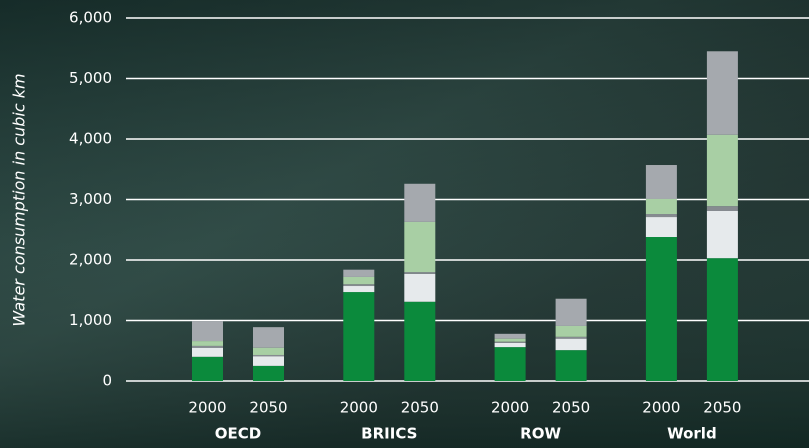 This screenshot has height=448, width=809. What do you see at coordinates (90, 199) in the screenshot?
I see `y-tick-label: 3,000` at bounding box center [90, 199].